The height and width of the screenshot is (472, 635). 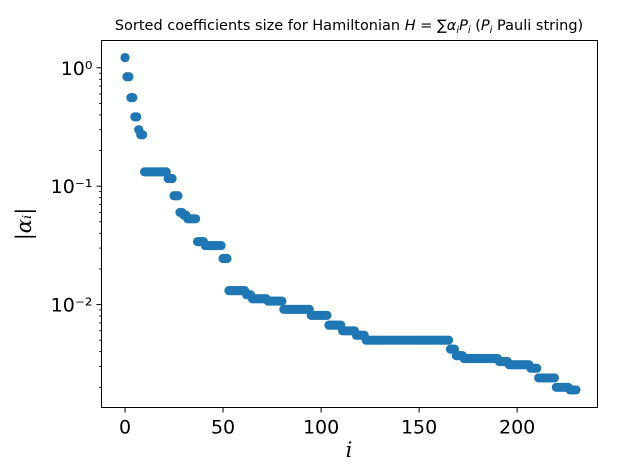 What do you see at coordinates (321, 428) in the screenshot?
I see `x-tick-label: 100` at bounding box center [321, 428].